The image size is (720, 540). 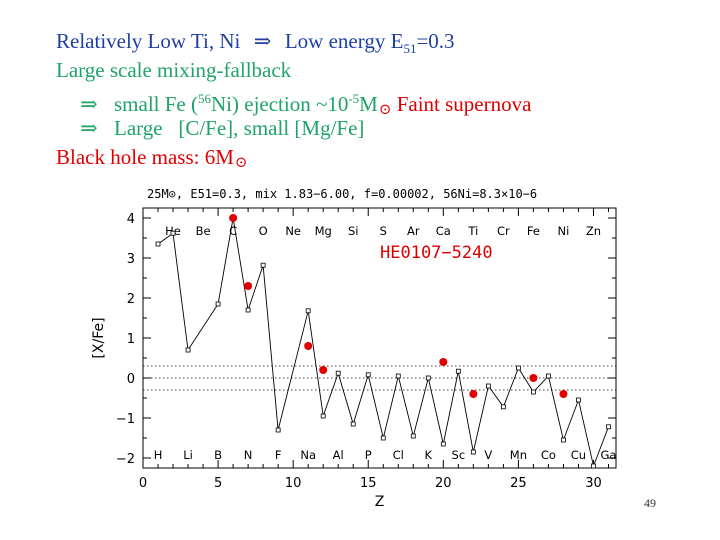 I want to click on y-tick-label: −1, so click(x=125, y=419).